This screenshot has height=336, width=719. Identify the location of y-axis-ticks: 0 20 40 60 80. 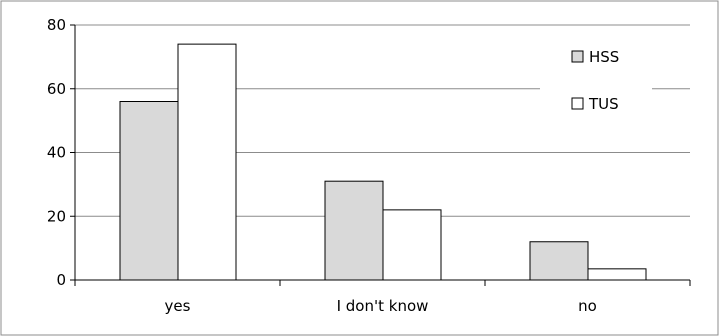
(56, 152).